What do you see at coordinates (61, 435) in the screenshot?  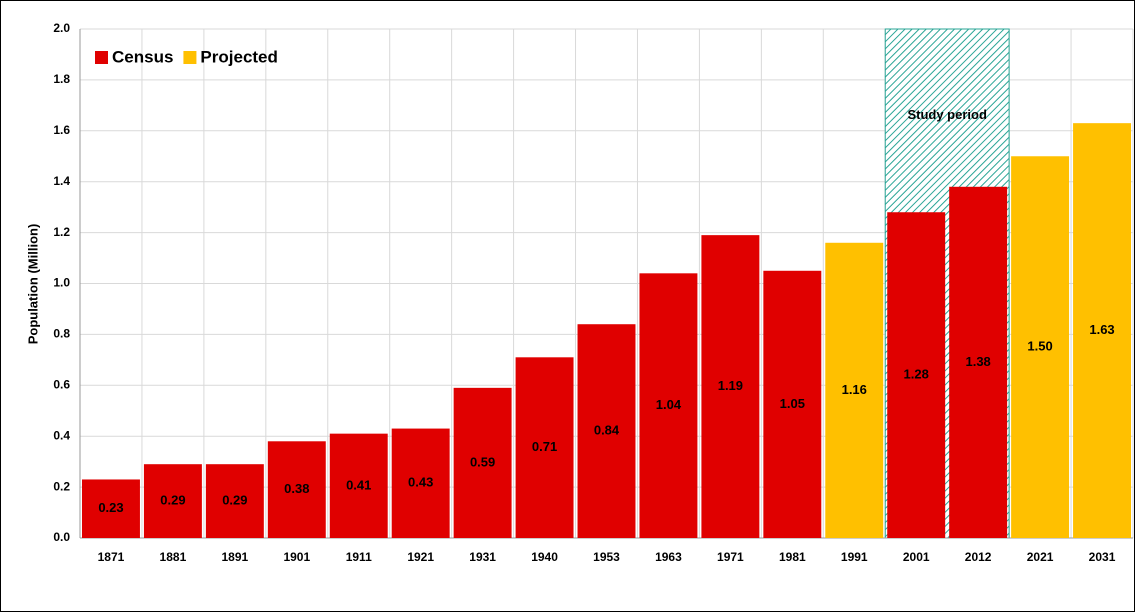 I see `y-tick-label: 0.4` at bounding box center [61, 435].